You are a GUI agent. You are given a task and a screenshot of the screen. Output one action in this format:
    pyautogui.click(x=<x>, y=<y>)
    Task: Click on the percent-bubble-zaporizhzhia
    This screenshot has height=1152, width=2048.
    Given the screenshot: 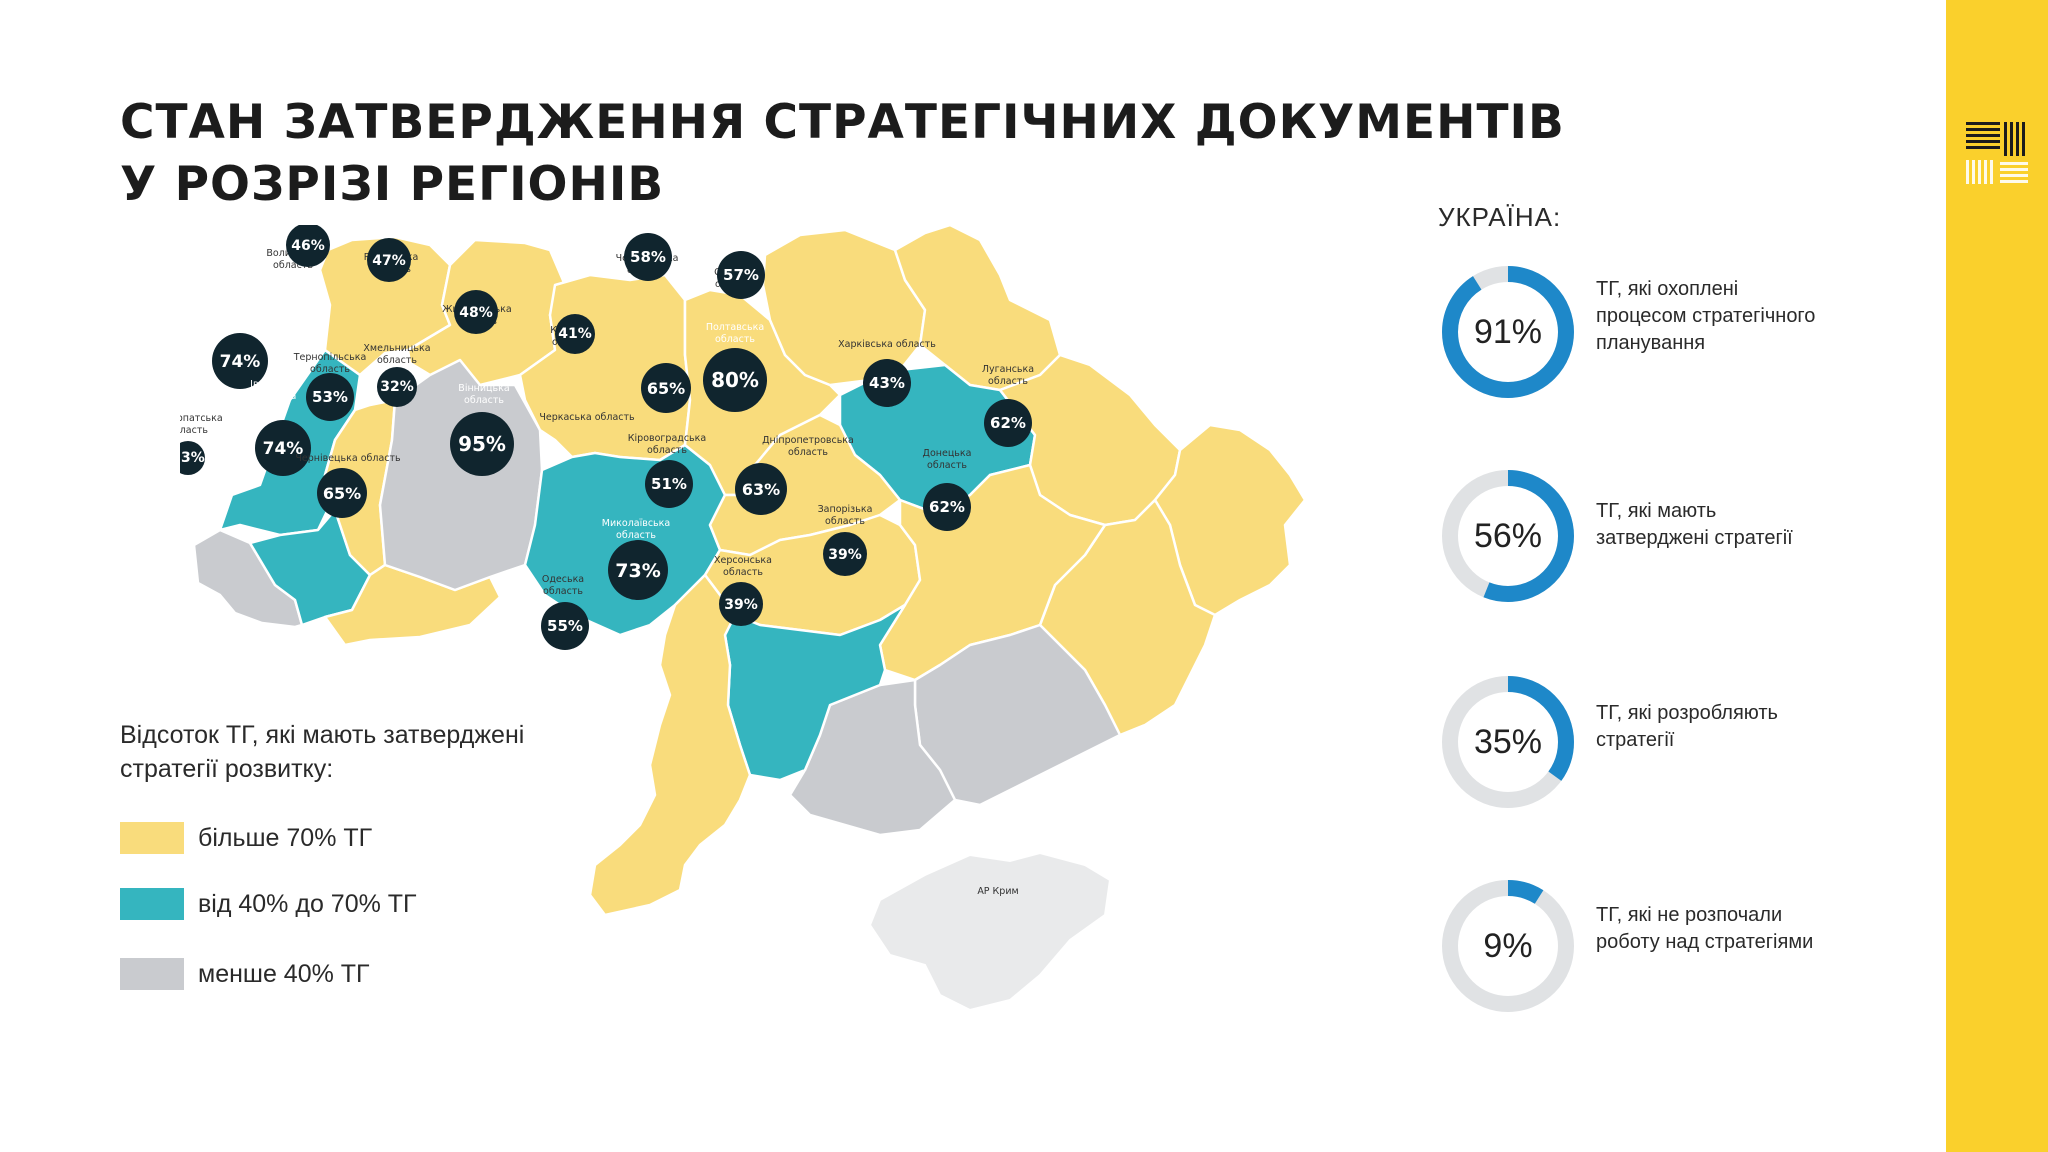 What is the action you would take?
    pyautogui.click(x=845, y=554)
    